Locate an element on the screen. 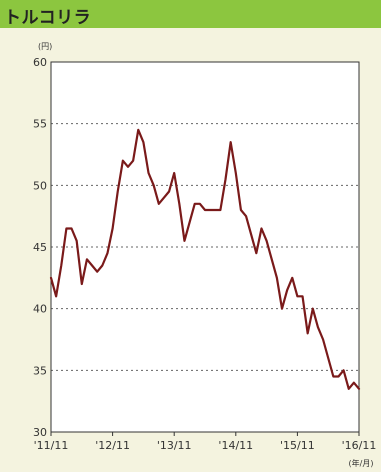  y-tick-label: 50 is located at coordinates (40, 185).